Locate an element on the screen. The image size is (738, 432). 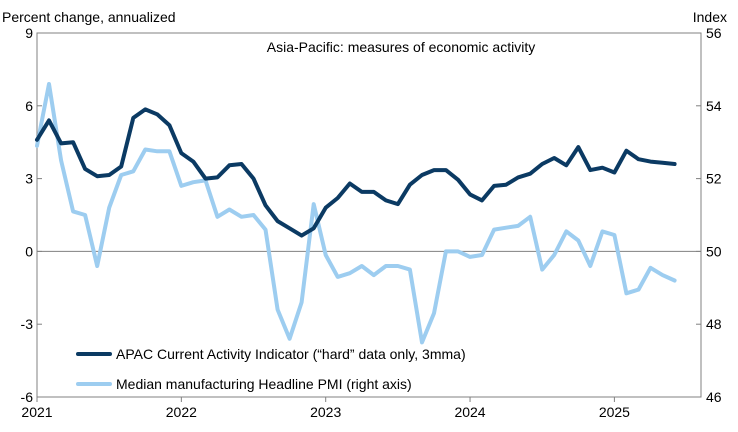
x-axis-ticks: 2021 2022 2023 2024 2025 is located at coordinates (325, 408).